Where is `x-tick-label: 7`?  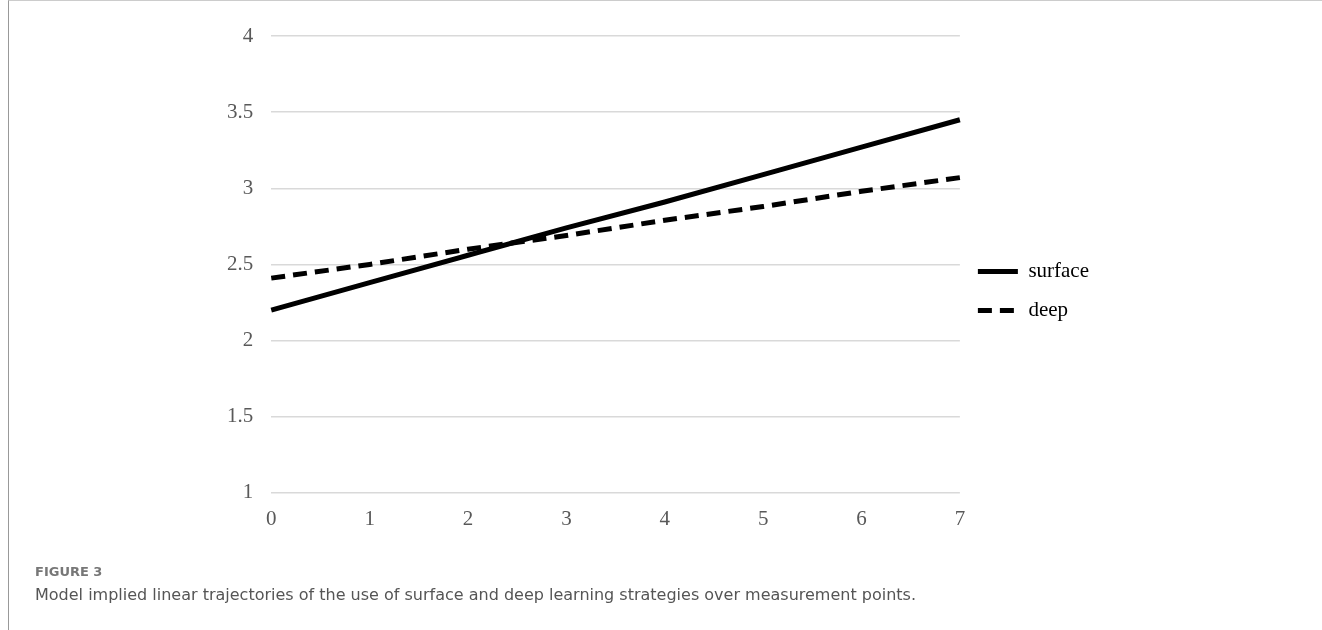 x-tick-label: 7 is located at coordinates (960, 517).